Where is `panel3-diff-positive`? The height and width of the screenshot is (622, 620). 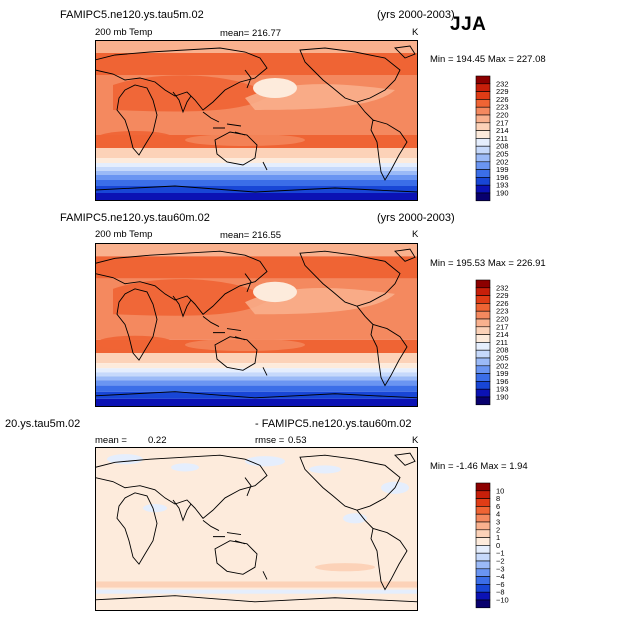 panel3-diff-positive is located at coordinates (345, 567).